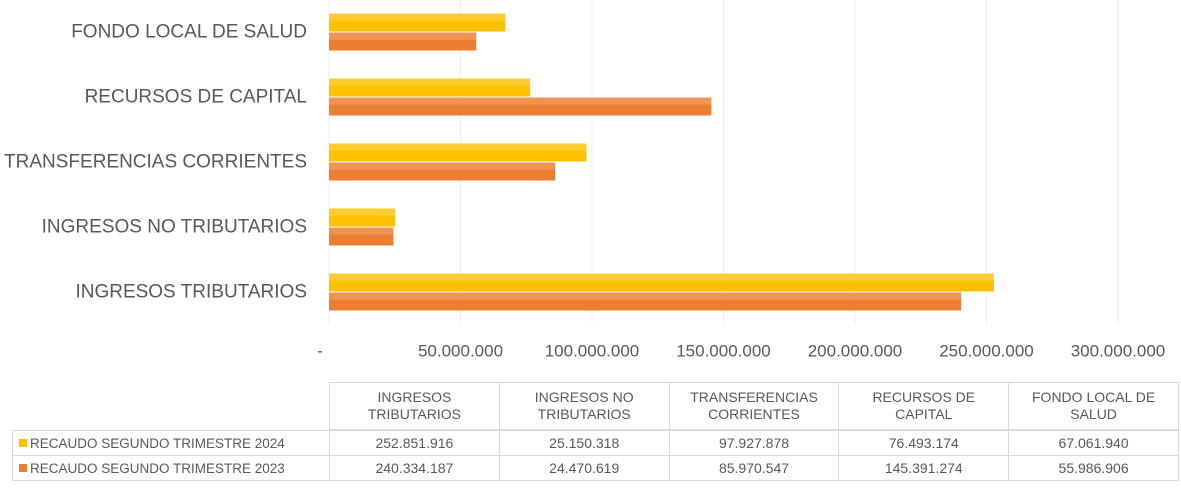  Describe the element at coordinates (191, 292) in the screenshot. I see `y-tick-label: INGRESOS TRIBUTARIOS` at that location.